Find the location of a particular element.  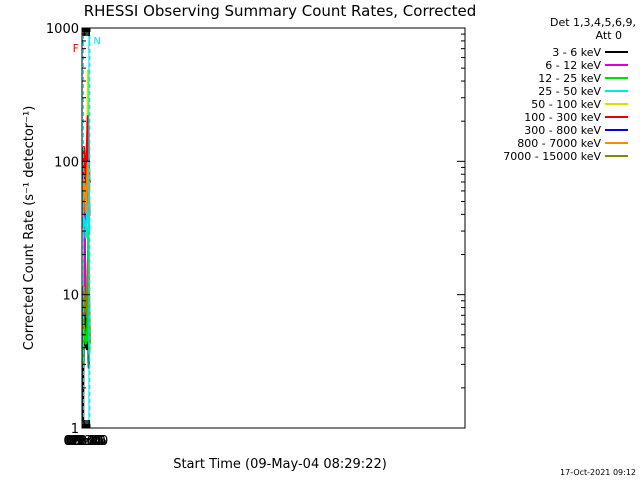

legend-label: 6 - 12 keV is located at coordinates (573, 65).